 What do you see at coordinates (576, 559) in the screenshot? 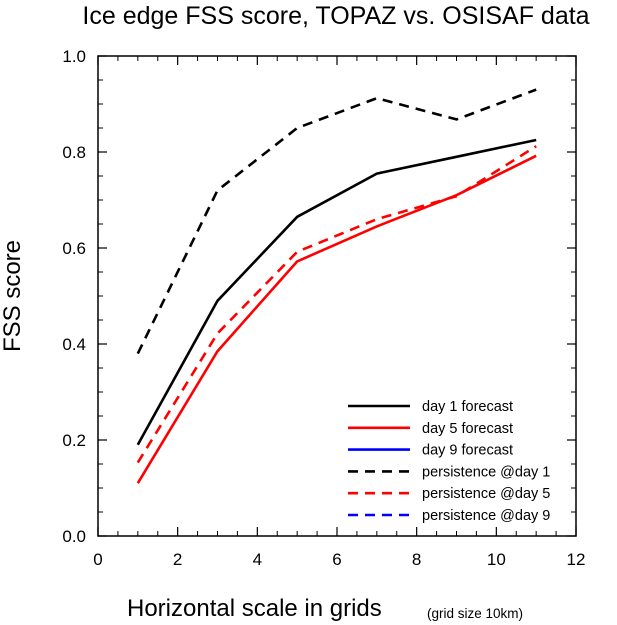
I see `x-tick-label: 12` at bounding box center [576, 559].